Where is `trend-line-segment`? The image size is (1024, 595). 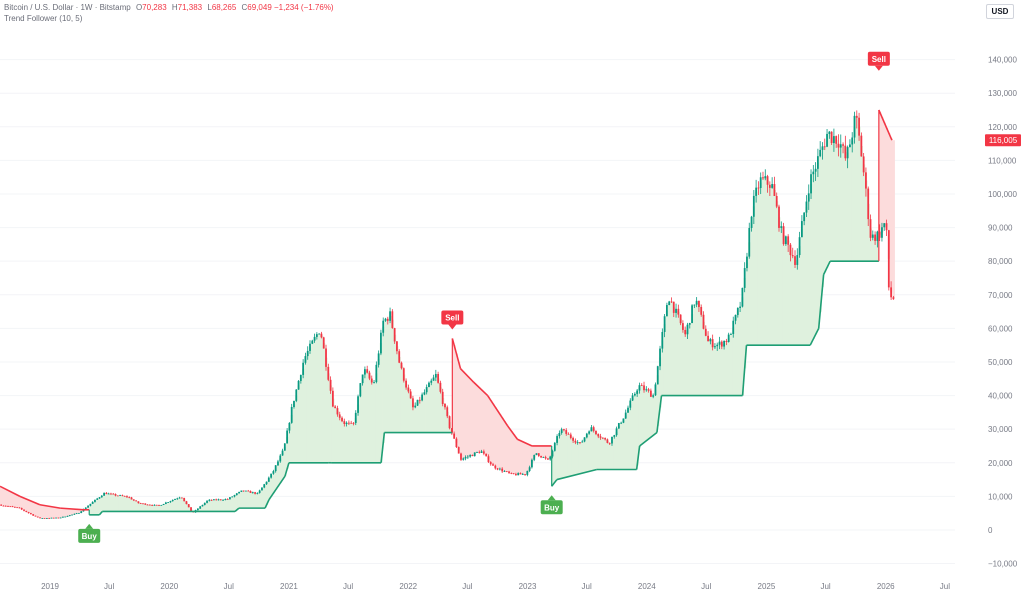
trend-line-segment is located at coordinates (100, 513).